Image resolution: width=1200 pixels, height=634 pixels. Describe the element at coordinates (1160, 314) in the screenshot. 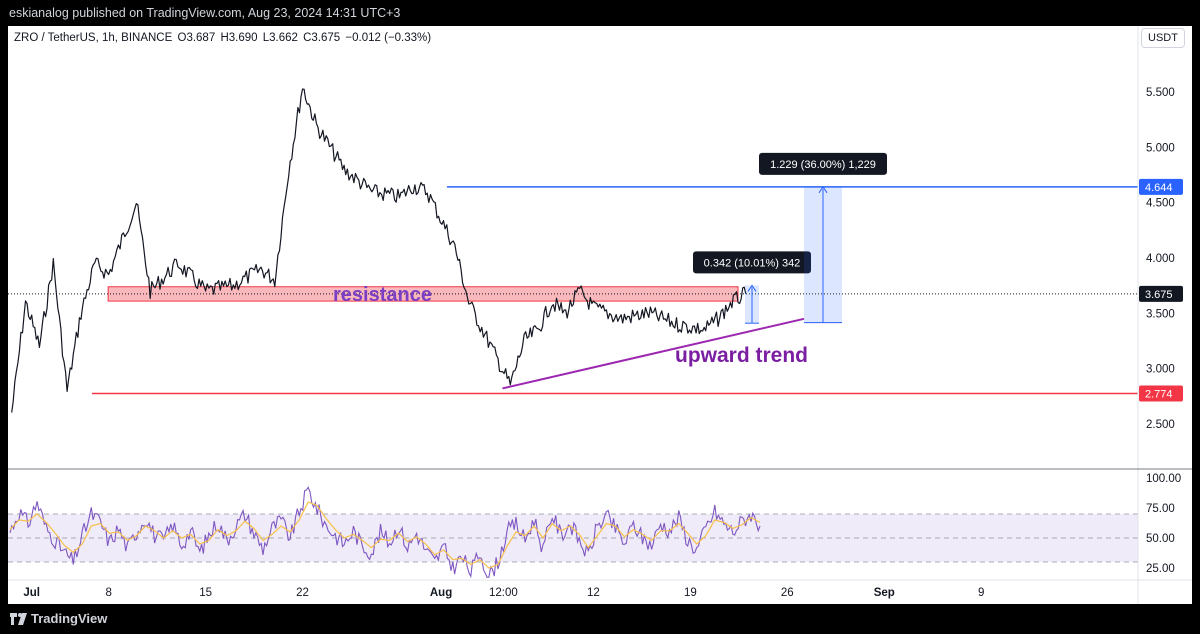

I see `price-tick-label: 3.500` at that location.